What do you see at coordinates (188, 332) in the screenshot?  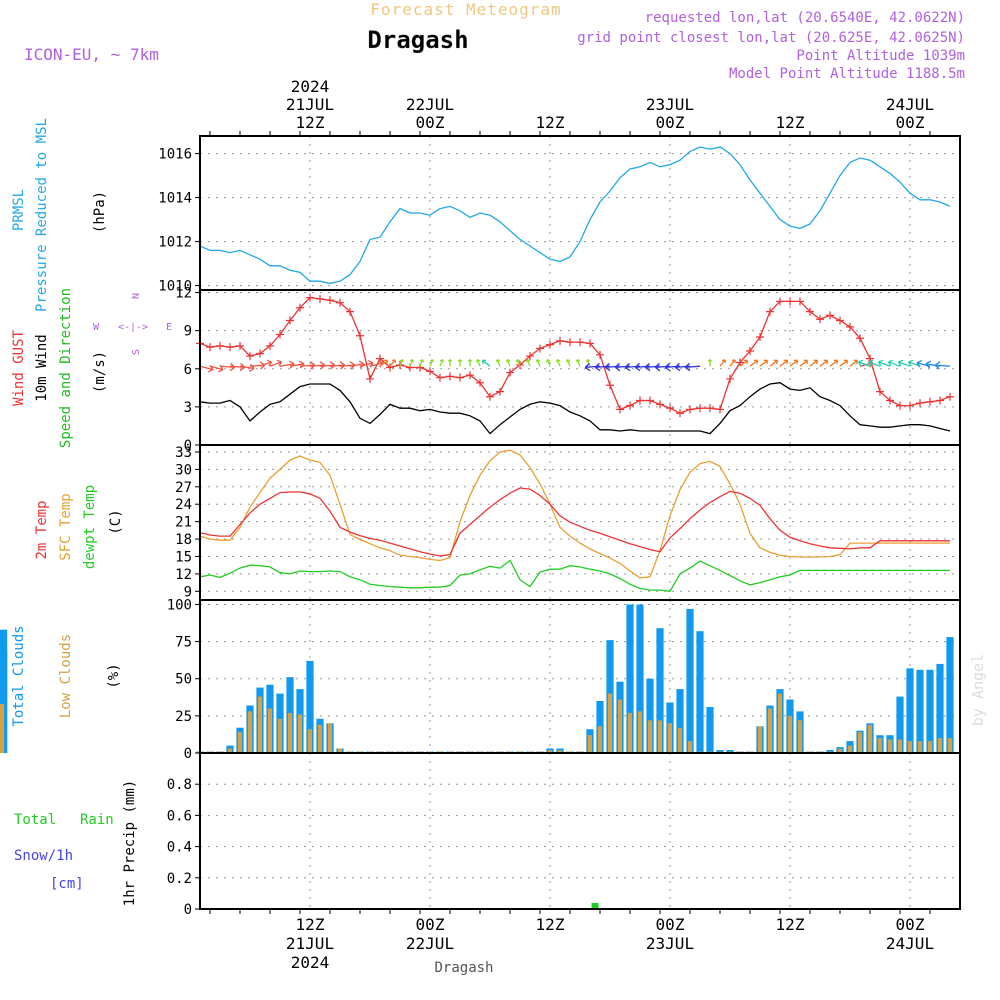 I see `y-tick-label: 9` at bounding box center [188, 332].